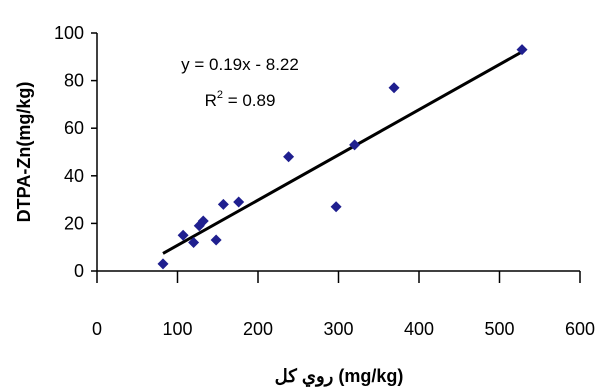  I want to click on x-tick-label: 400, so click(419, 329).